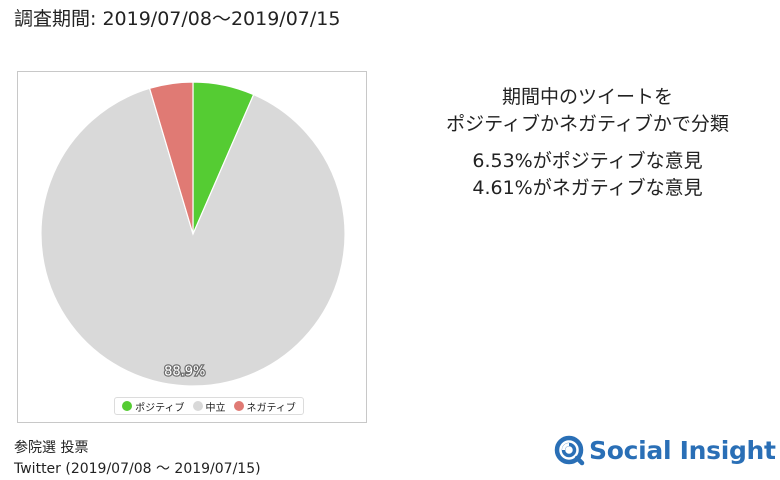 The width and height of the screenshot is (780, 480). What do you see at coordinates (51, 448) in the screenshot?
I see `source-topic: 参院選 投票` at bounding box center [51, 448].